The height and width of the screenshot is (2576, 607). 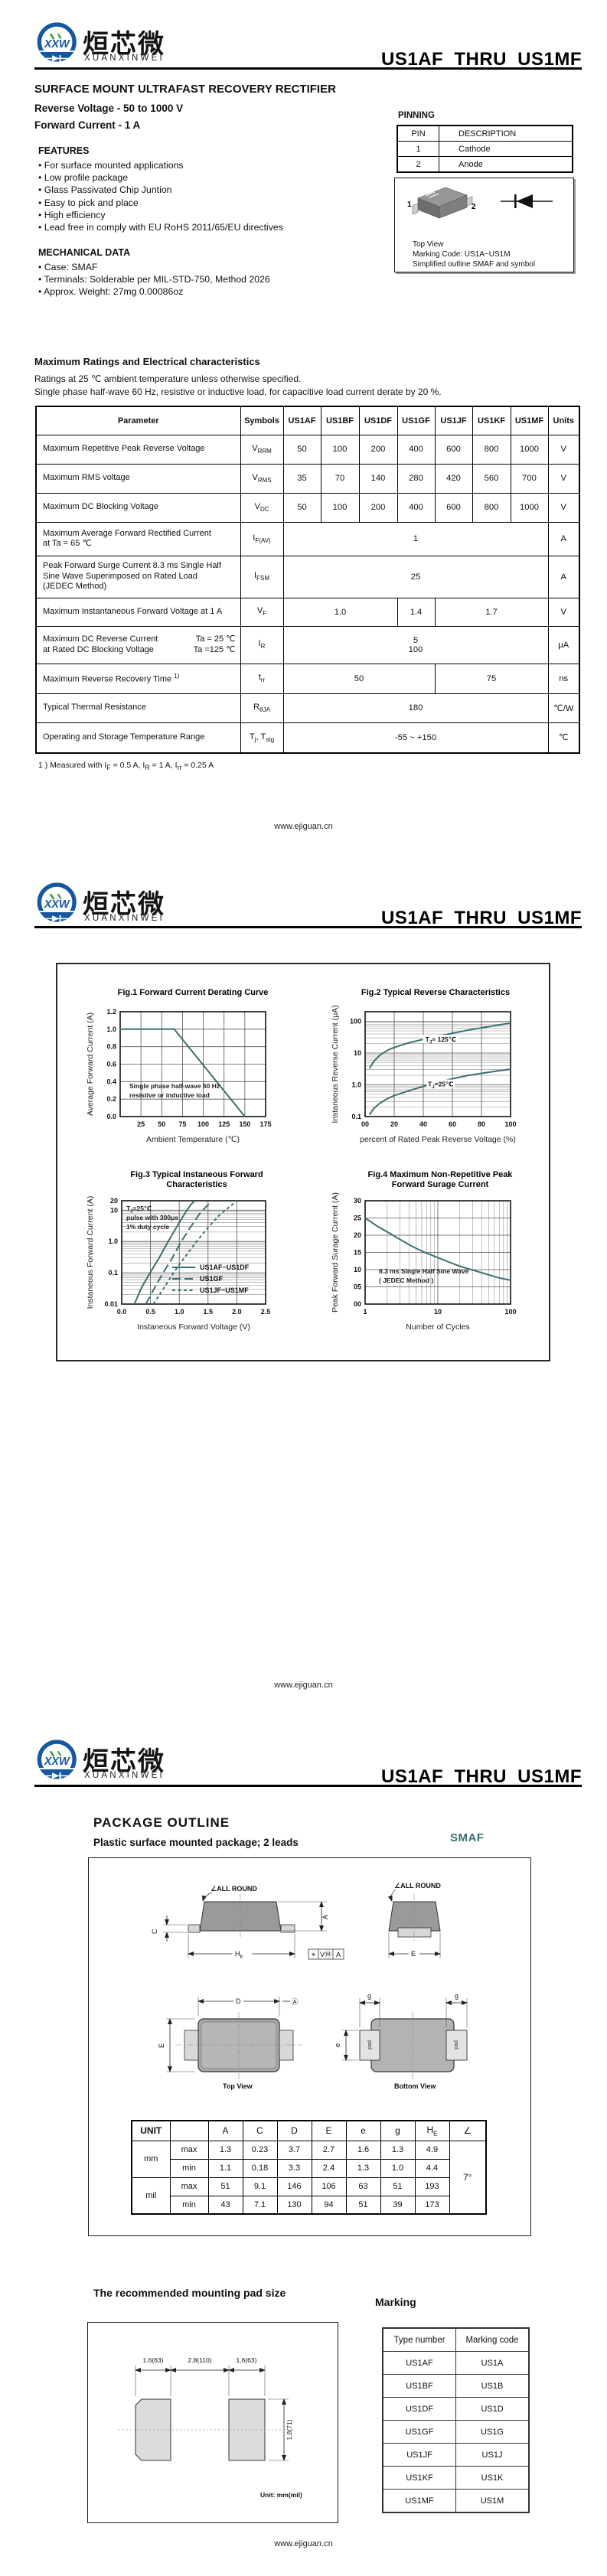 I want to click on reverse-voltage-line: Reverse Voltage - 50 to 1000 V, so click(x=109, y=108).